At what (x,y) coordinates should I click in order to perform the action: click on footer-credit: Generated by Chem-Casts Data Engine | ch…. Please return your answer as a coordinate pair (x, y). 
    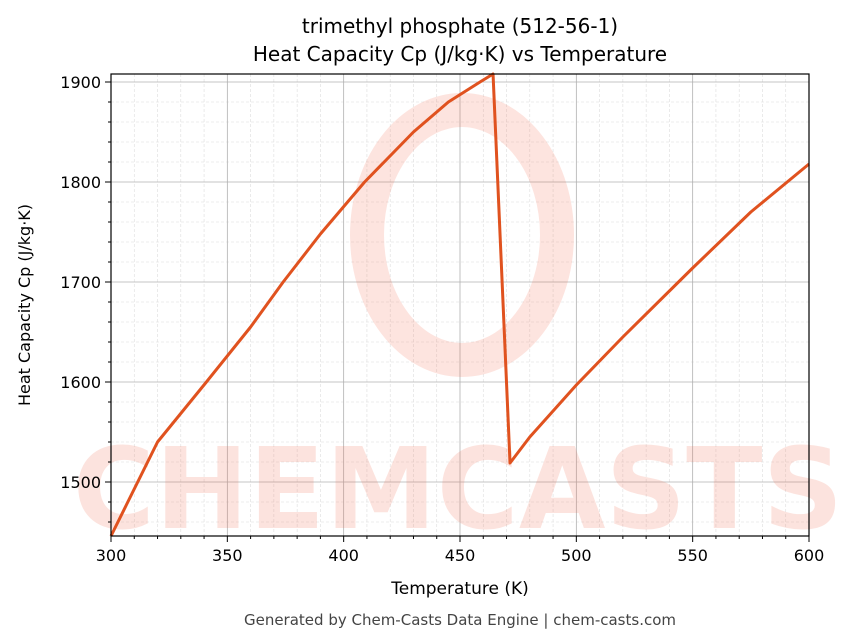
    Looking at the image, I should click on (460, 620).